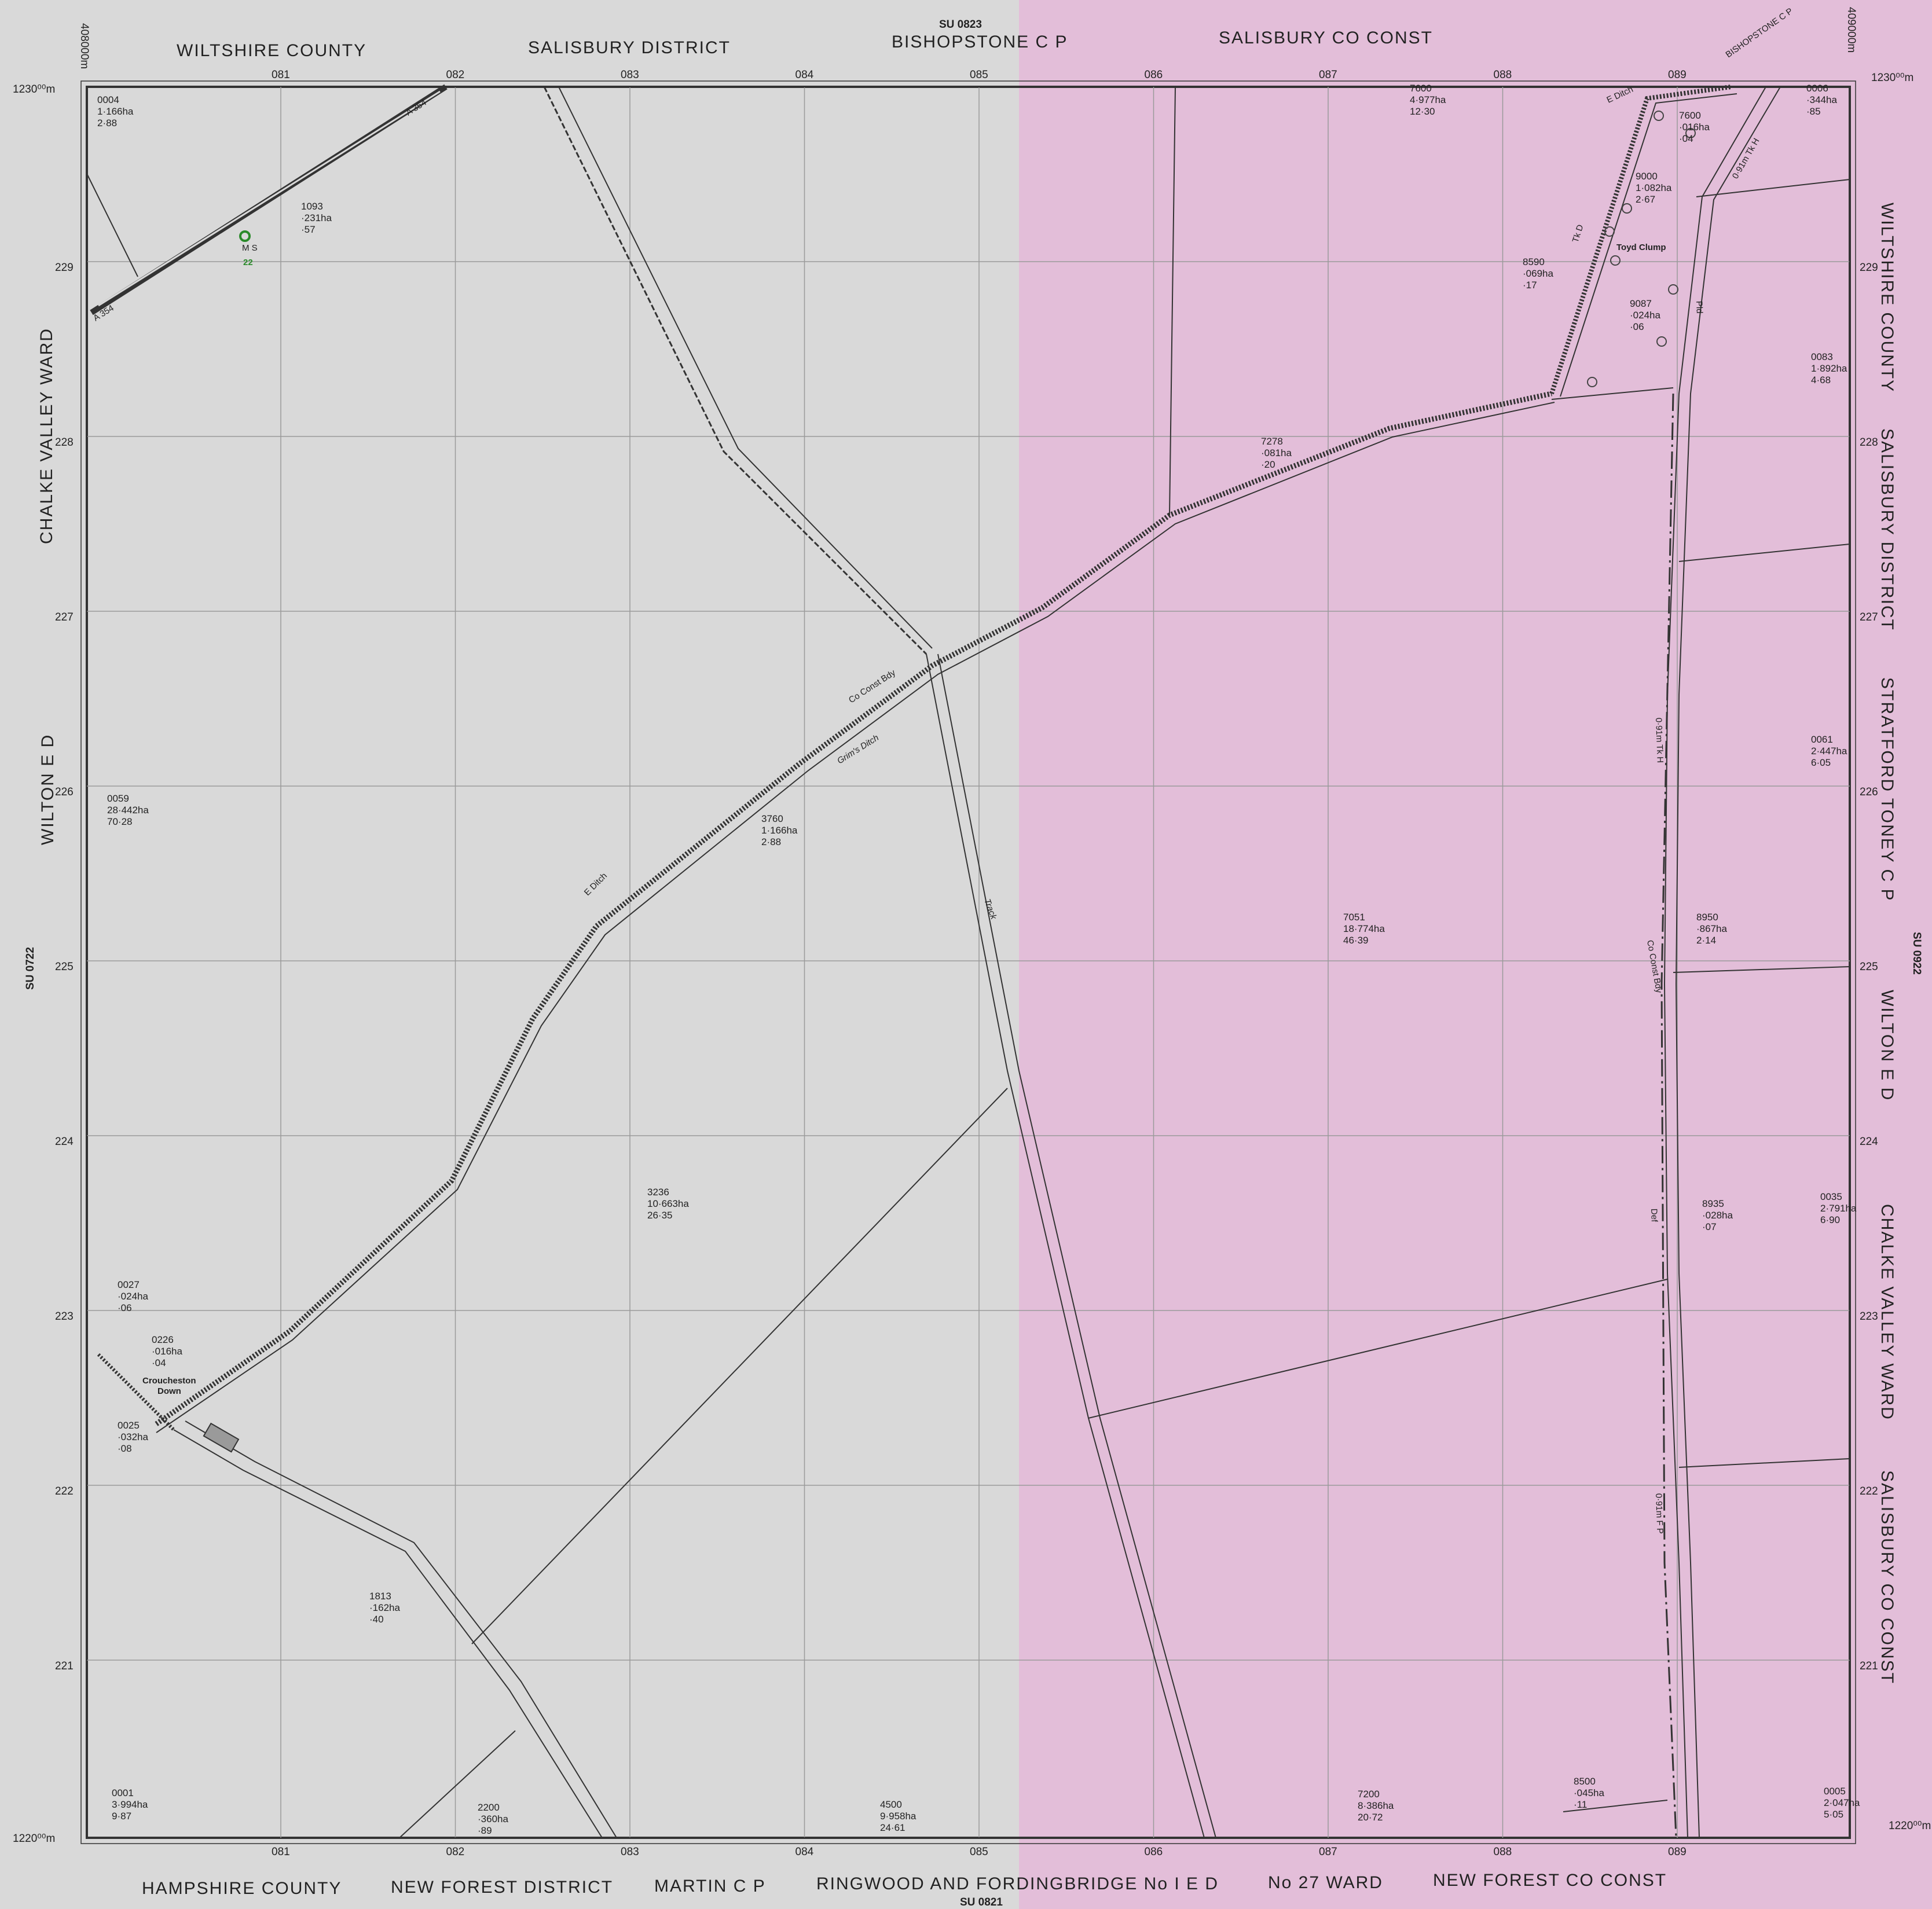 The width and height of the screenshot is (1932, 1909). I want to click on corner-e-easting: 409000m, so click(1851, 30).